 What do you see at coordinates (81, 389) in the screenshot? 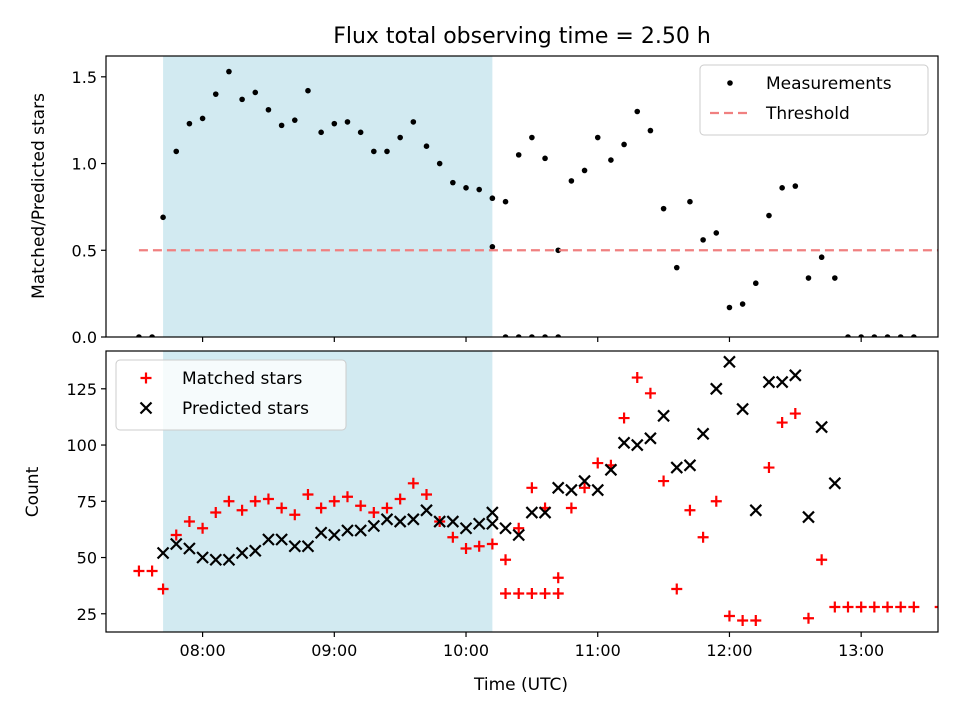
I see `y-tick-label: 125` at bounding box center [81, 389].